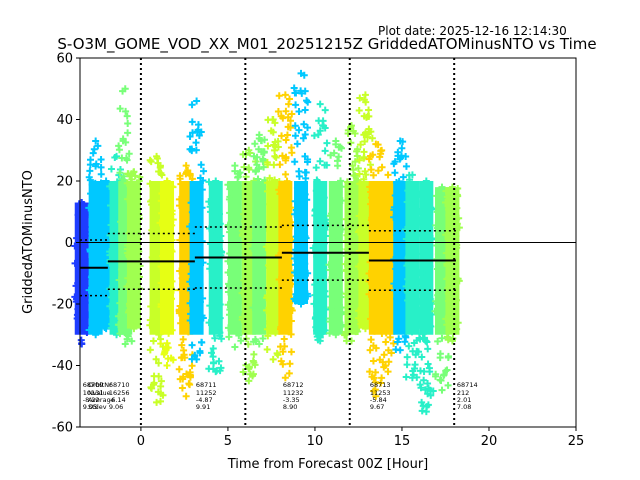  What do you see at coordinates (204, 400) in the screenshot?
I see `orbit-stat-value: -4.87` at bounding box center [204, 400].